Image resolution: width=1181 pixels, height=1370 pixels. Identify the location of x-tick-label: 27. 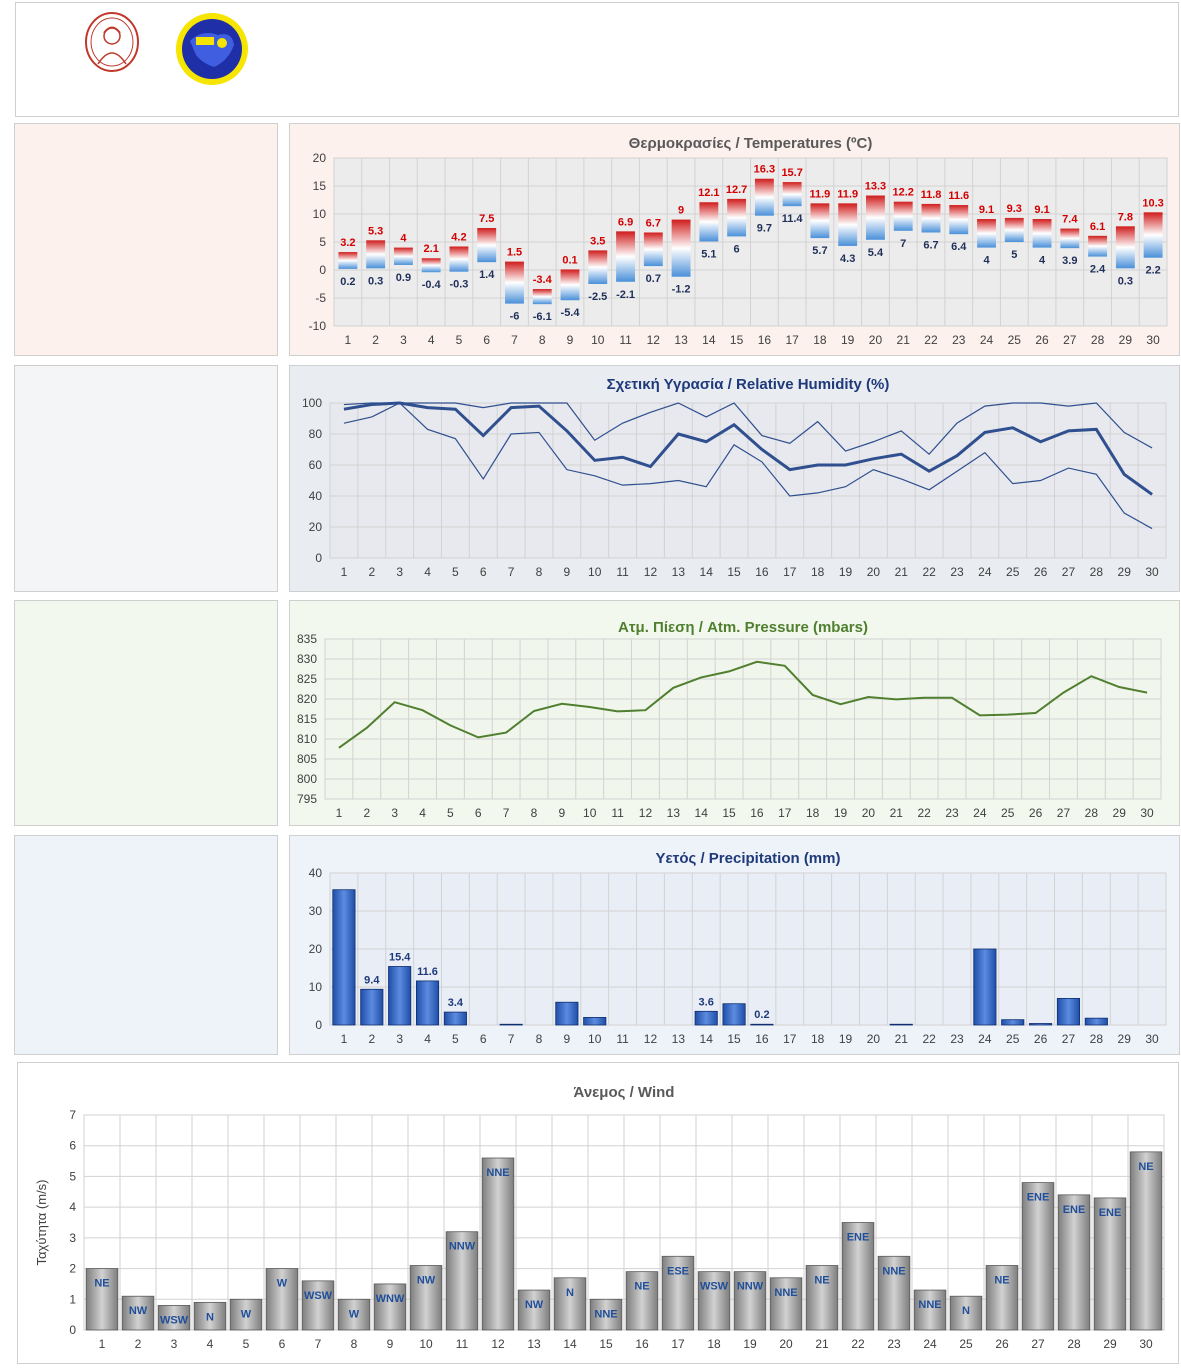
(1038, 1344).